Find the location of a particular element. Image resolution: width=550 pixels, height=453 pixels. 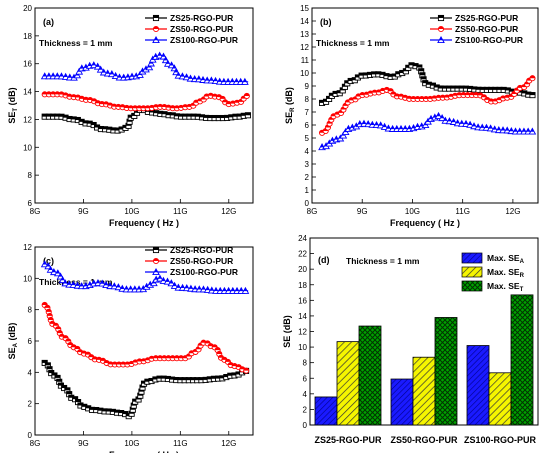

legend-label: ZS100-RGO-PUR is located at coordinates (204, 272).